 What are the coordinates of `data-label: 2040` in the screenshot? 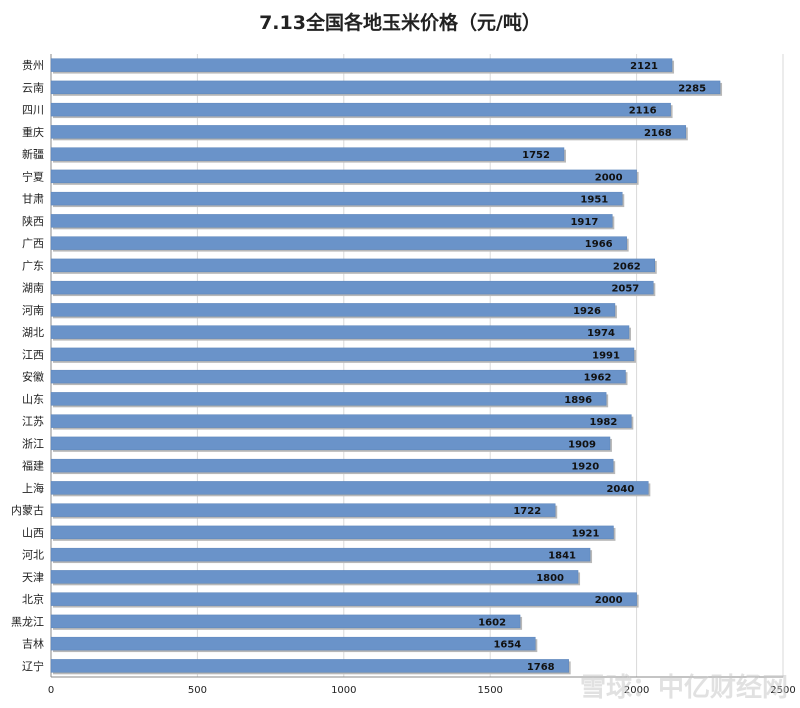 It's located at (620, 489).